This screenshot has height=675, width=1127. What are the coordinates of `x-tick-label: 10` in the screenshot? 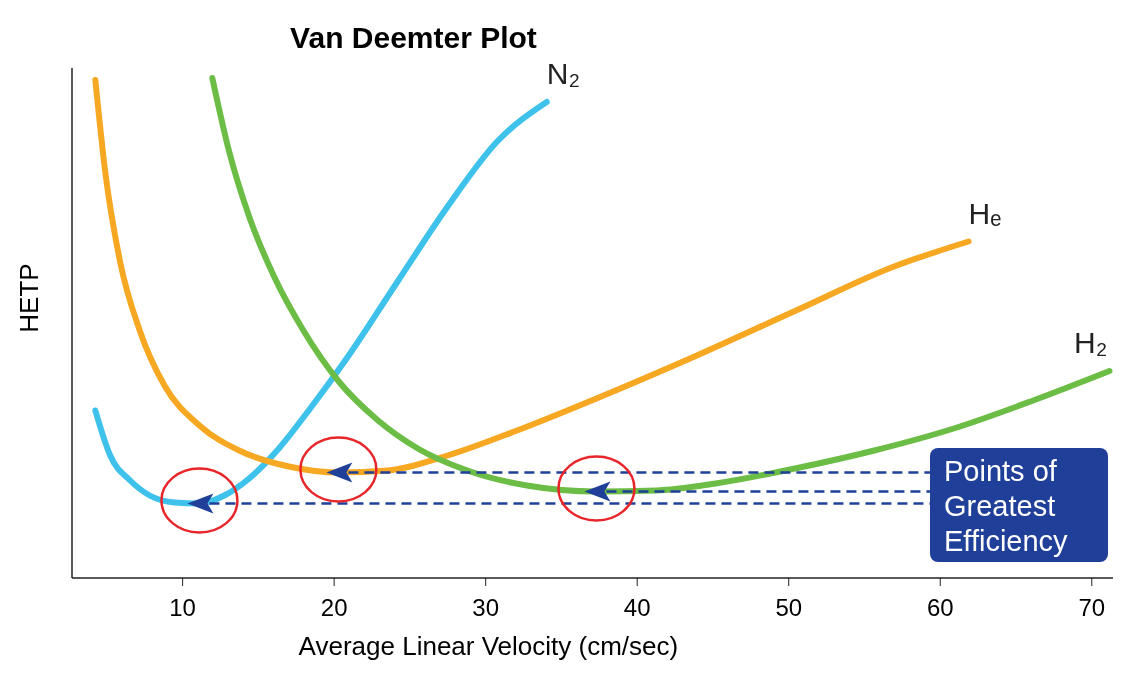 It's located at (182, 607).